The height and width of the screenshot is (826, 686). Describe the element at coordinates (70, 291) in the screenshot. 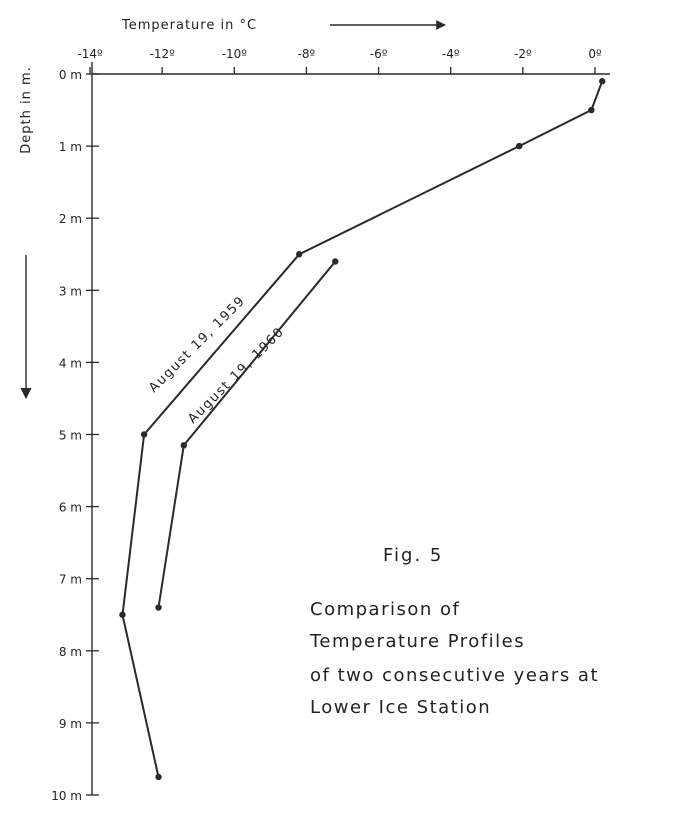

I see `y-tick-label: 3 m` at that location.